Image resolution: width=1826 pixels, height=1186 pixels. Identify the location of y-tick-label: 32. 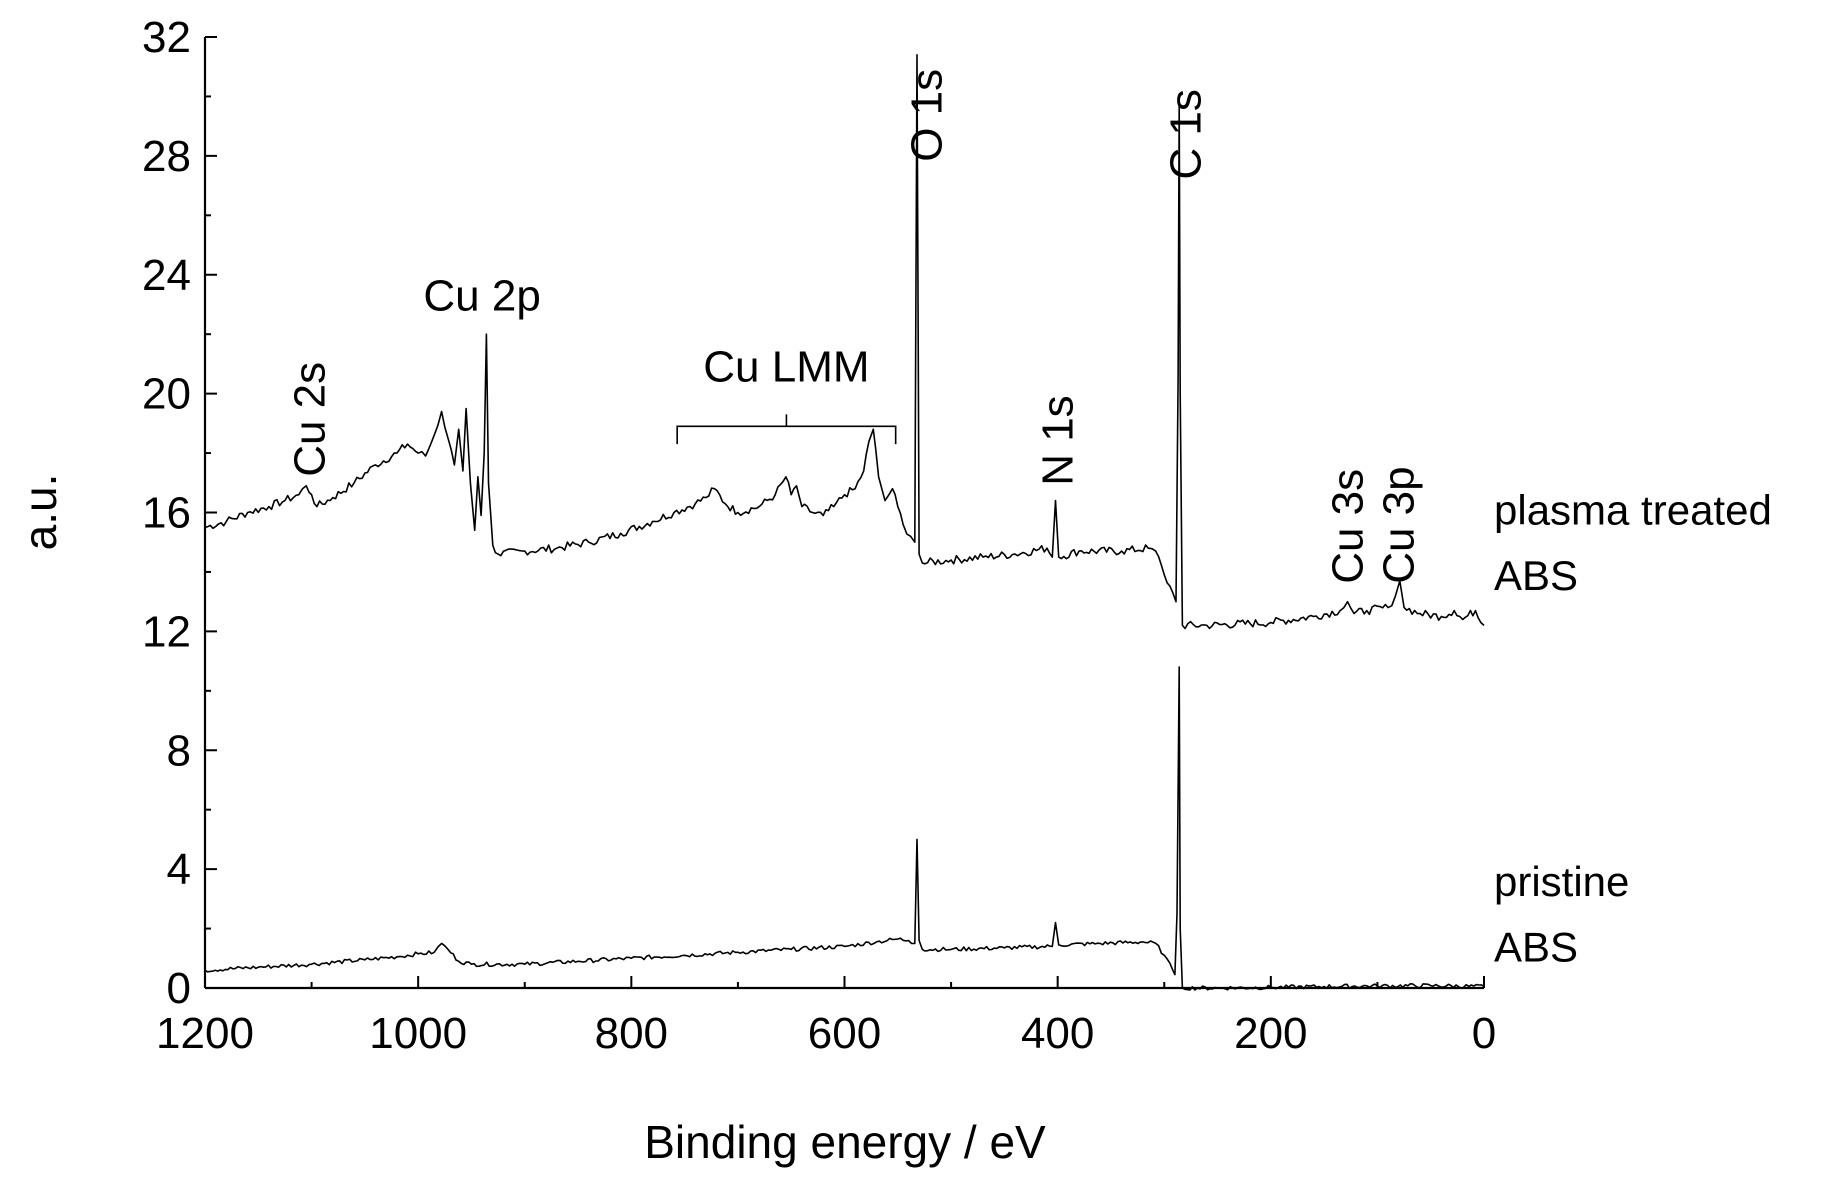
(166, 37).